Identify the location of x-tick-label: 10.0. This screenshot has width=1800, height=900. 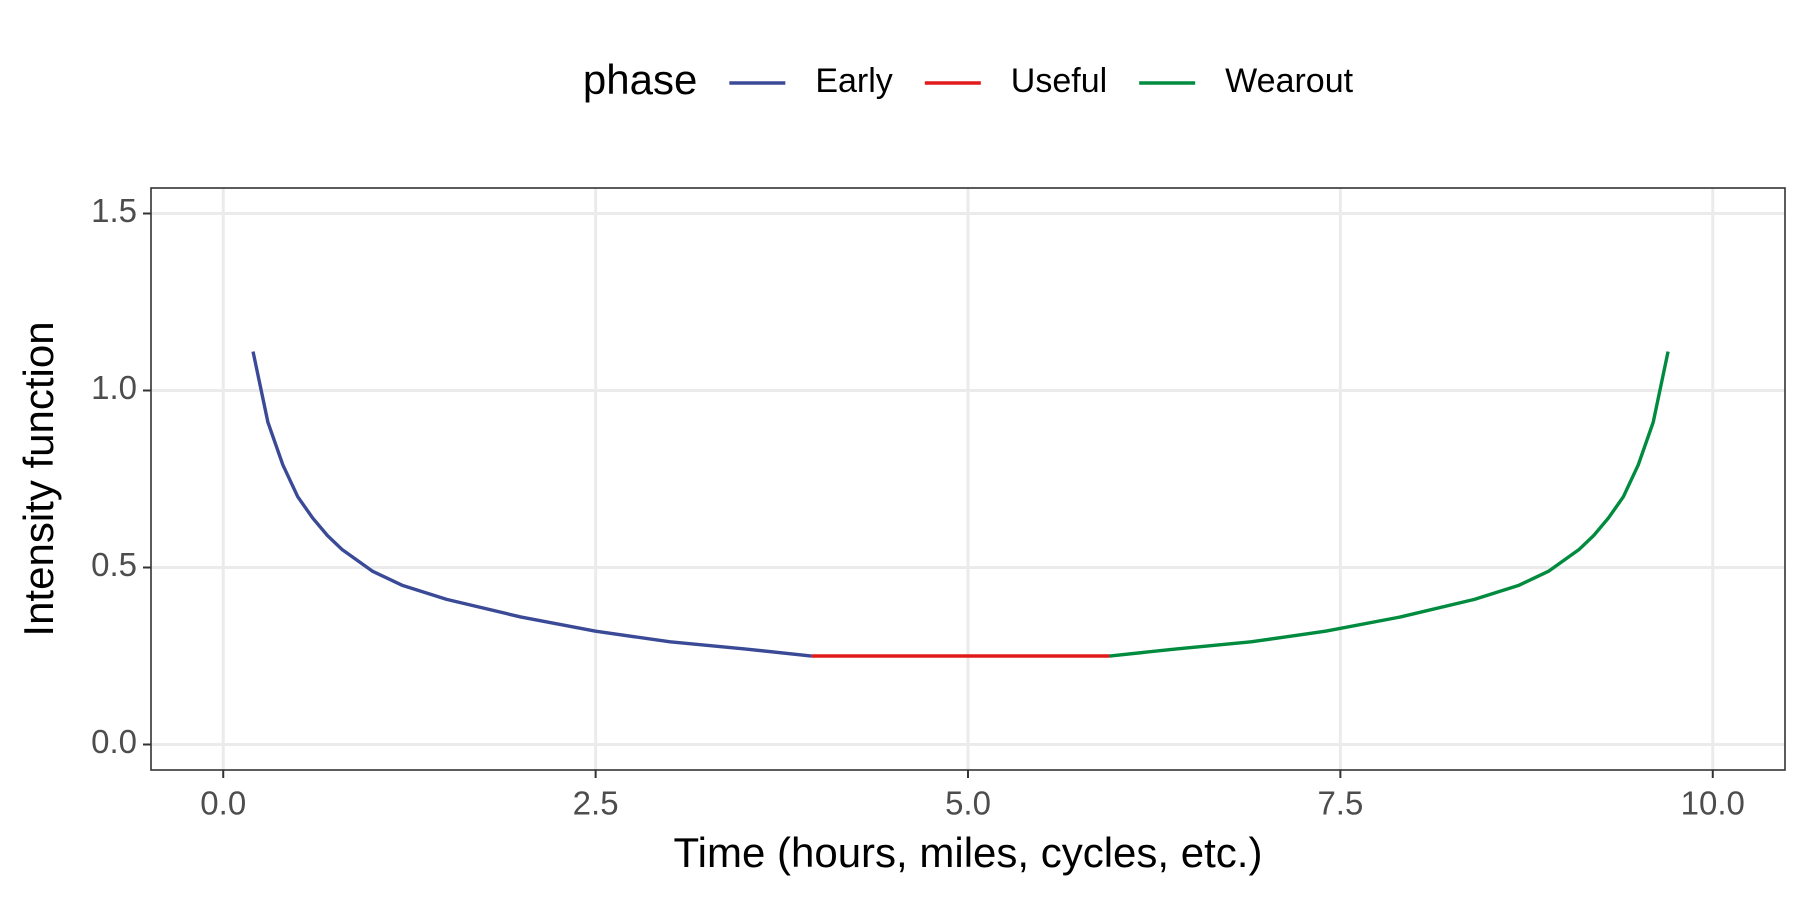
(1713, 803).